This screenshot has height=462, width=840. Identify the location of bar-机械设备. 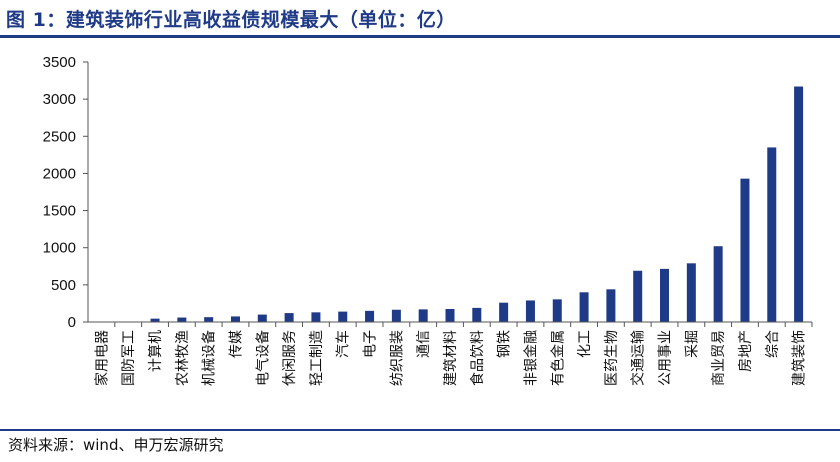
(209, 319).